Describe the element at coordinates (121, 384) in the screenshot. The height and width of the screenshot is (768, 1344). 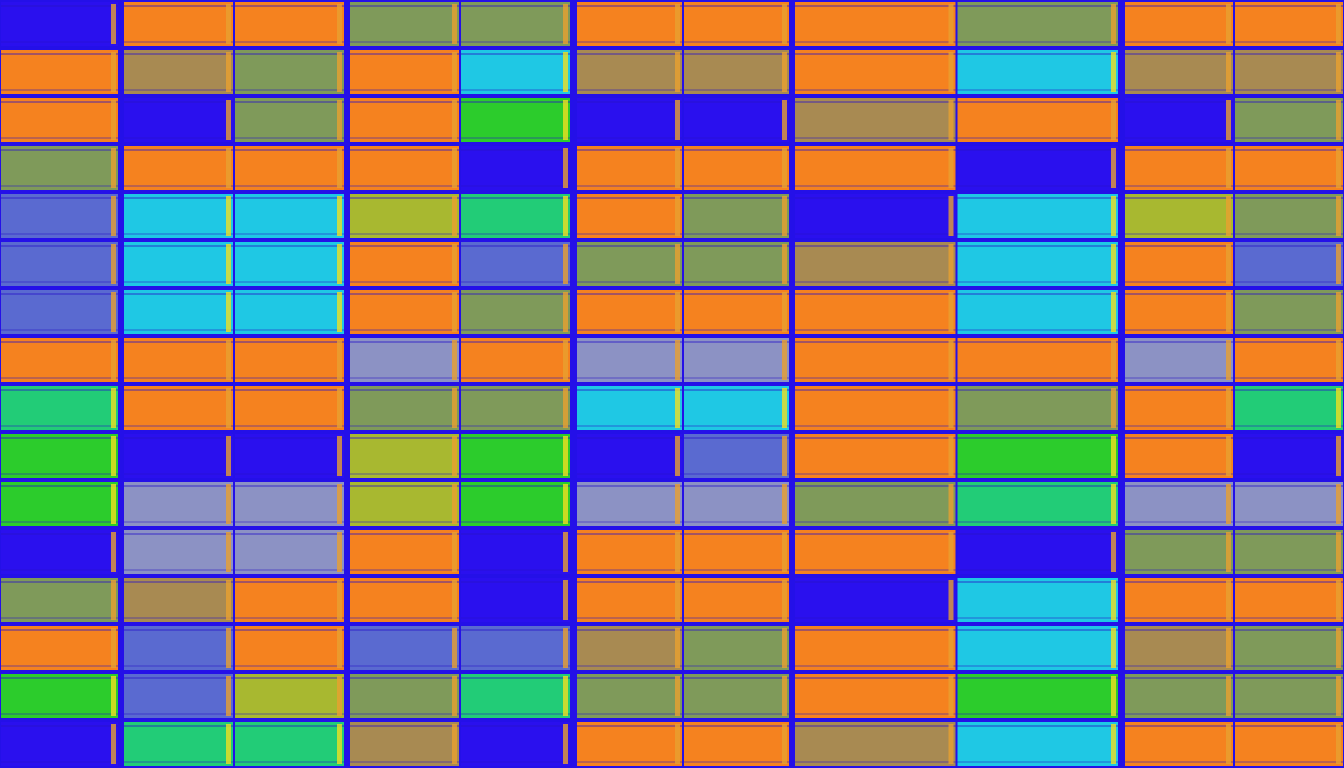
I see `shelf-divider` at that location.